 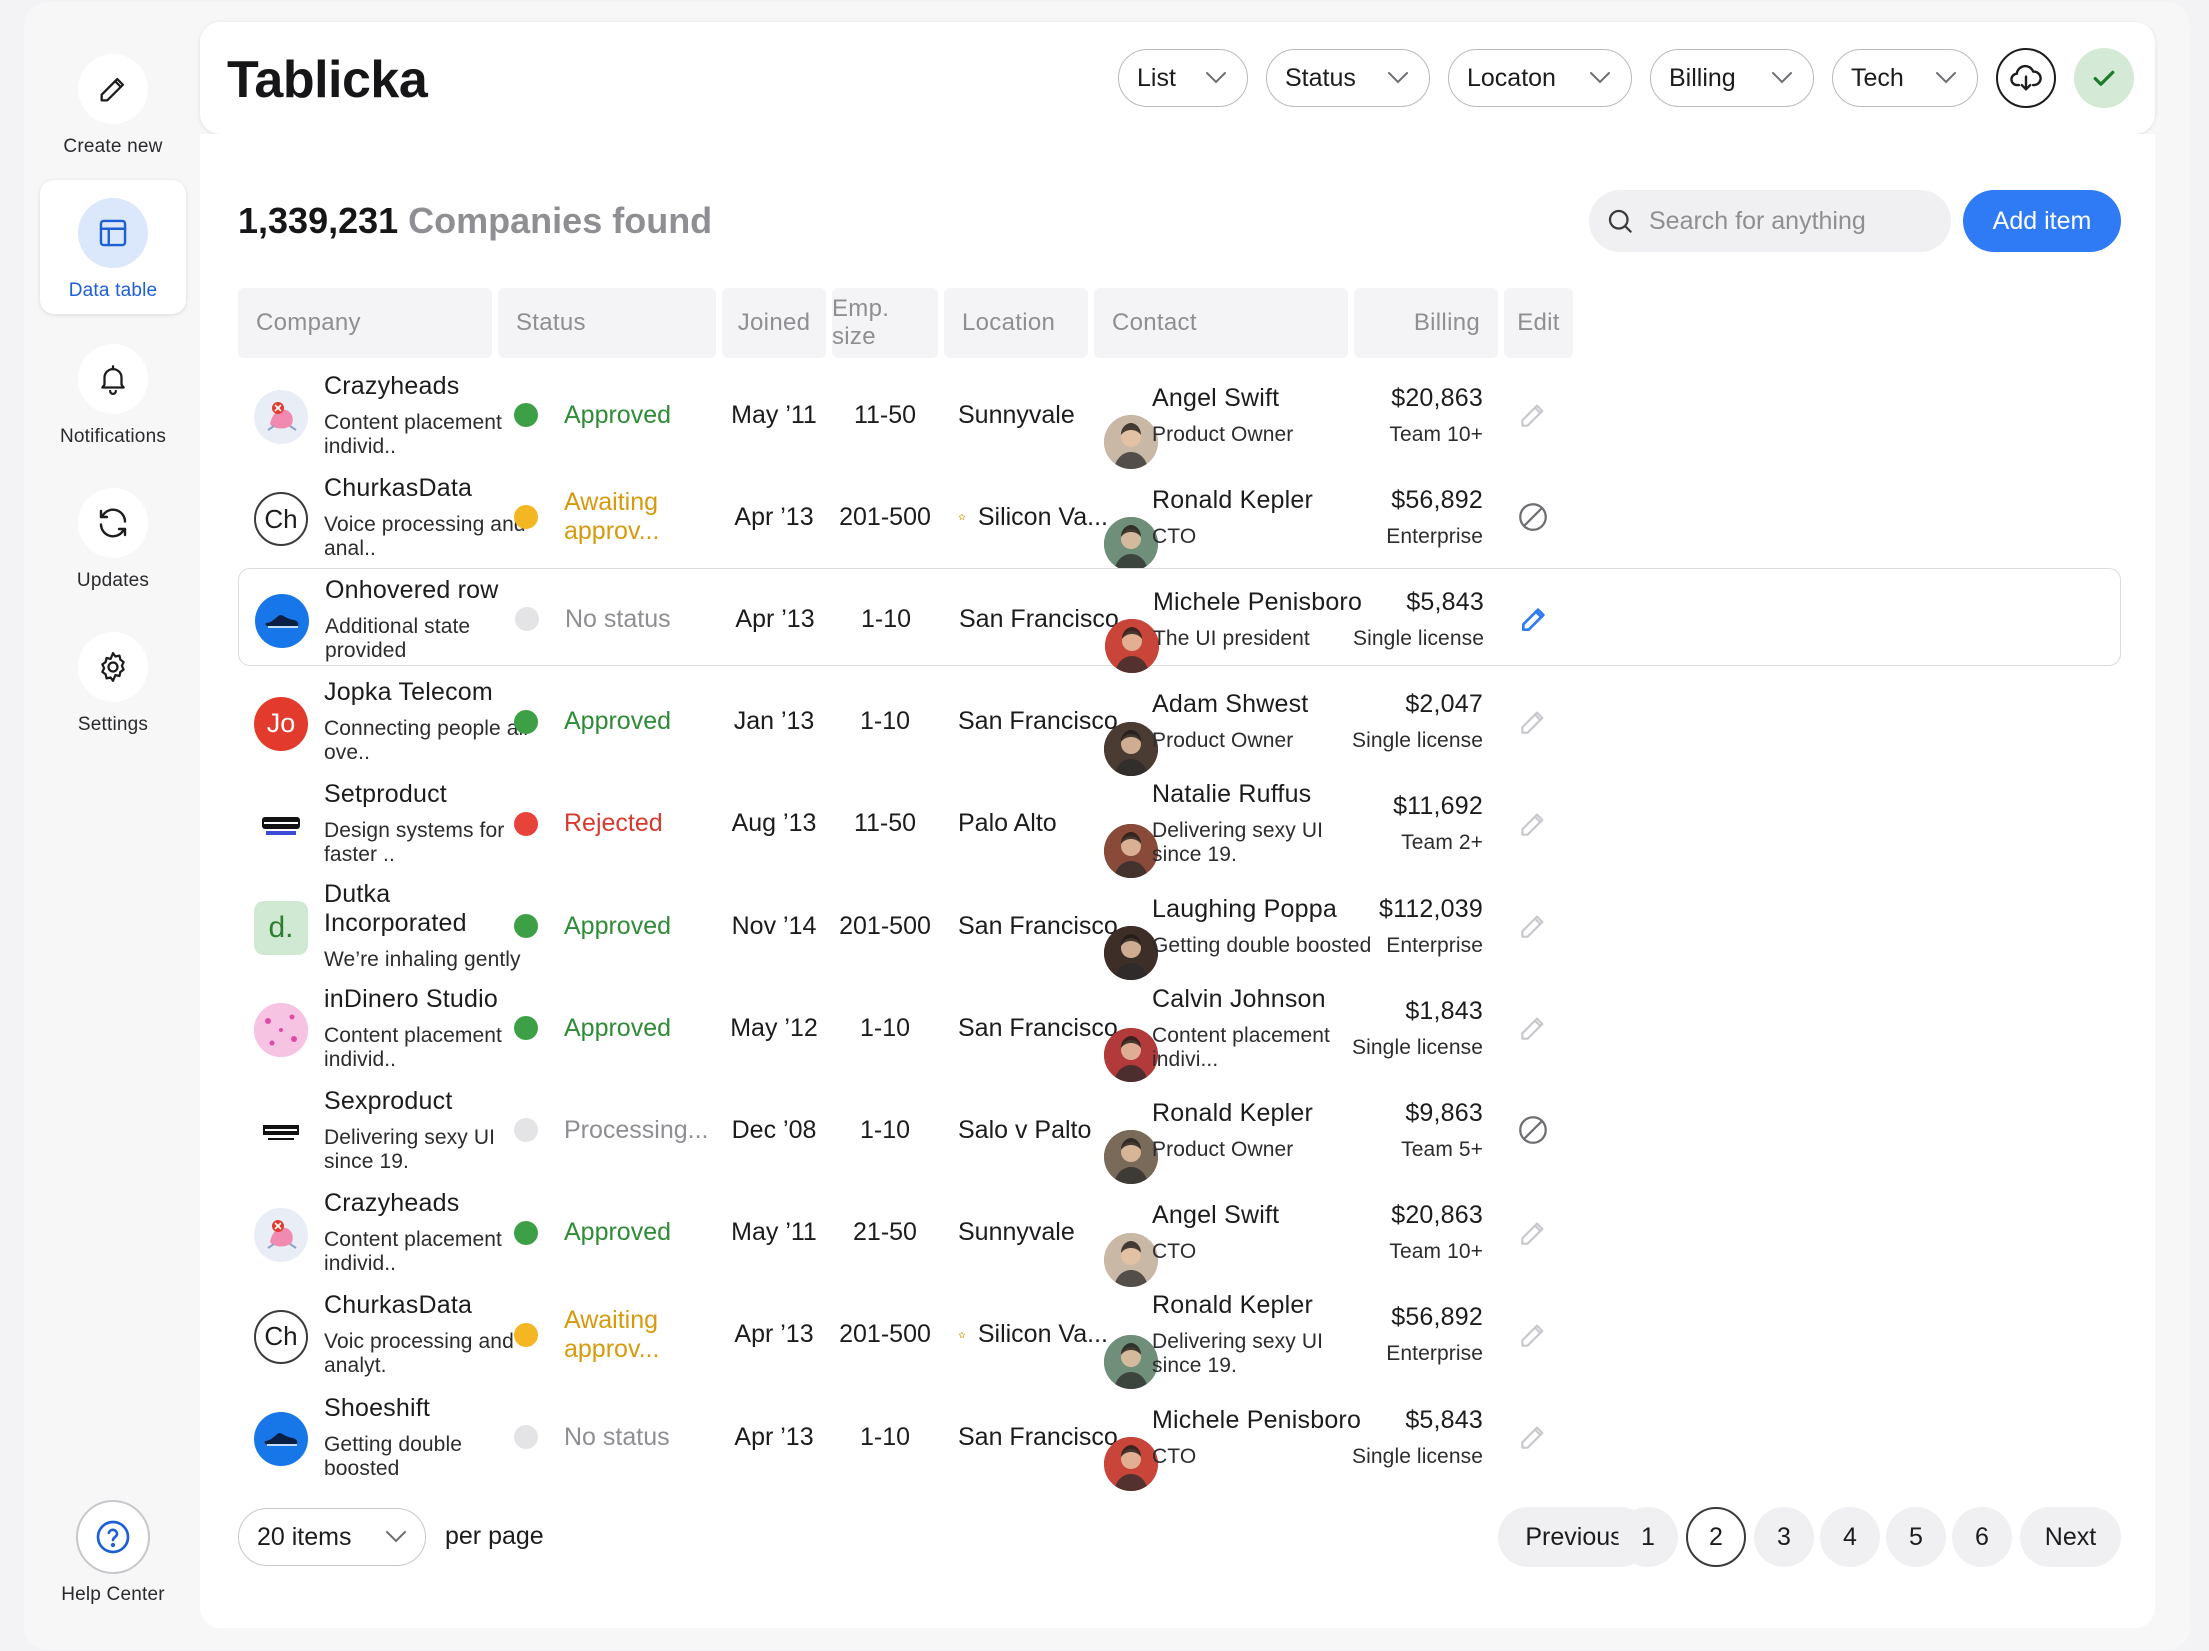 What do you see at coordinates (388, 1100) in the screenshot?
I see `company-name: Sexproduct` at bounding box center [388, 1100].